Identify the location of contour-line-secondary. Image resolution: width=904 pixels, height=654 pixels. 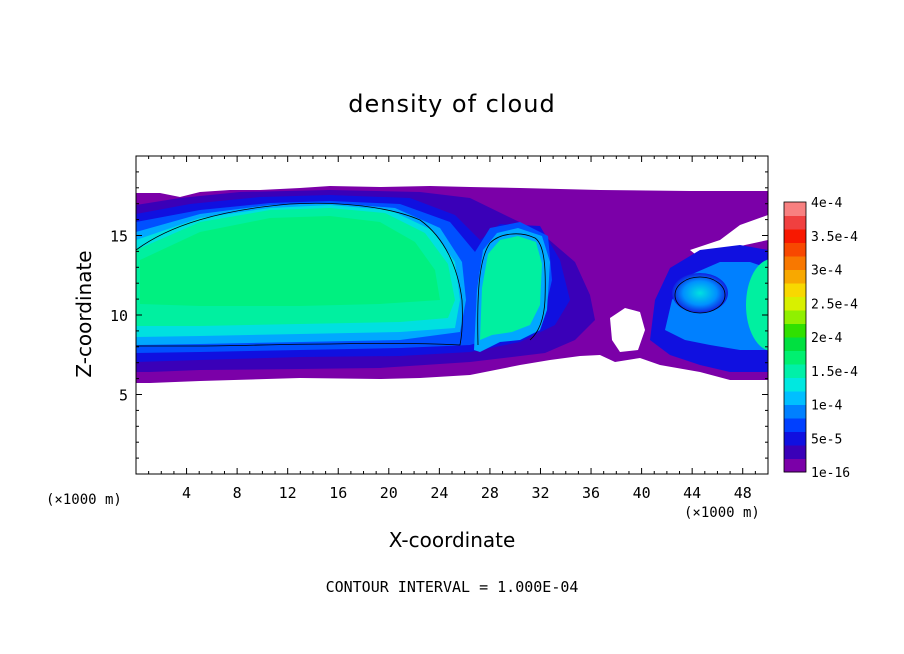
(511, 289).